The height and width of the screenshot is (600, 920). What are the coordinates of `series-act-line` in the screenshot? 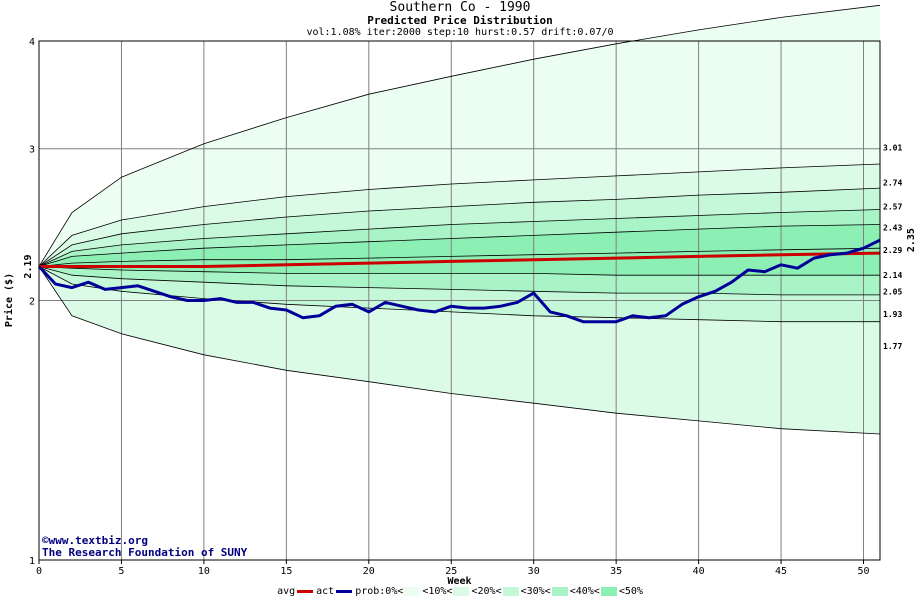 It's located at (459, 281).